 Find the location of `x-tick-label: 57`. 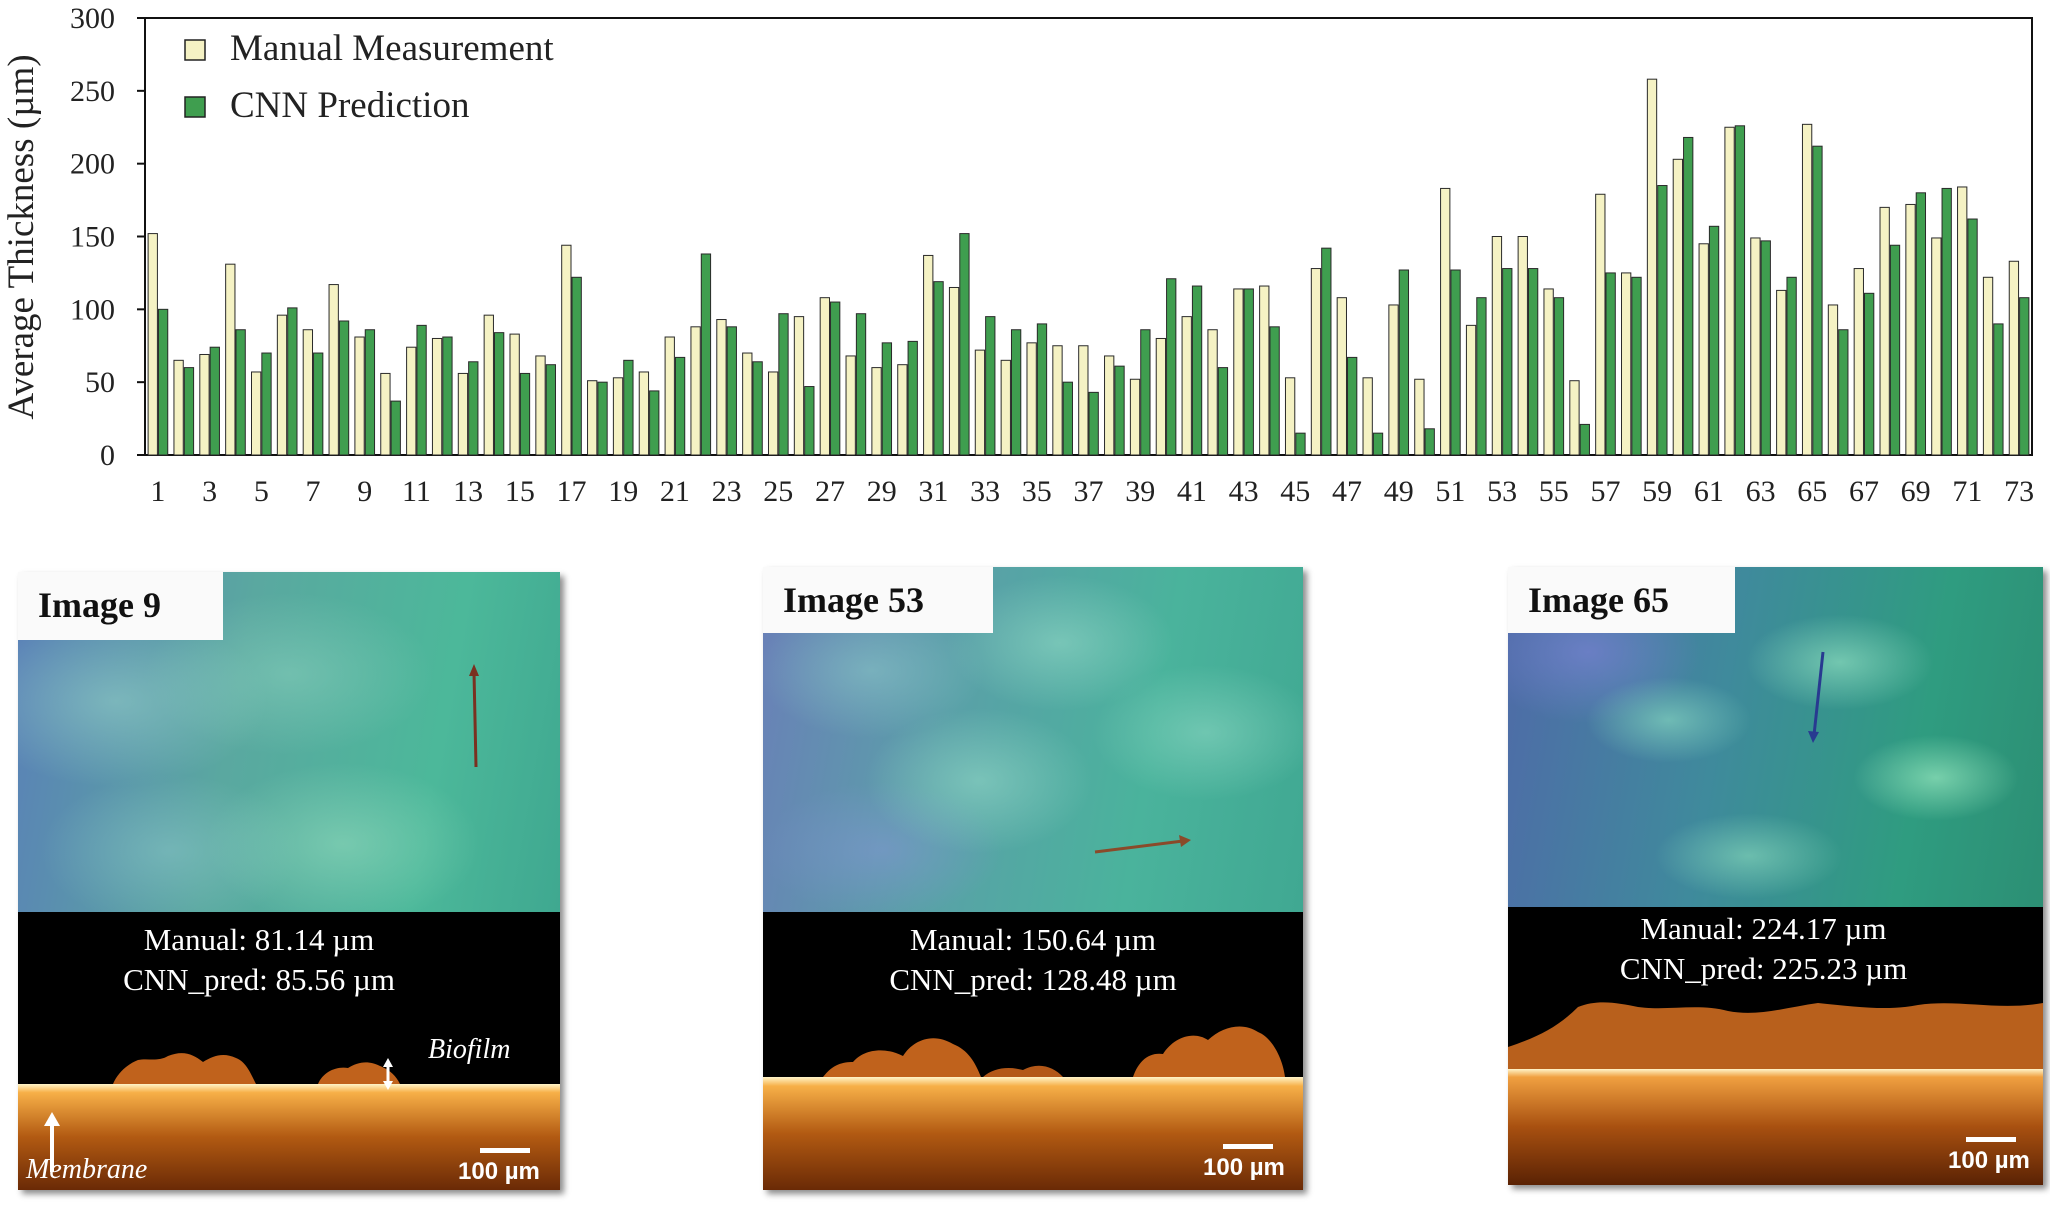

x-tick-label: 57 is located at coordinates (1605, 491).